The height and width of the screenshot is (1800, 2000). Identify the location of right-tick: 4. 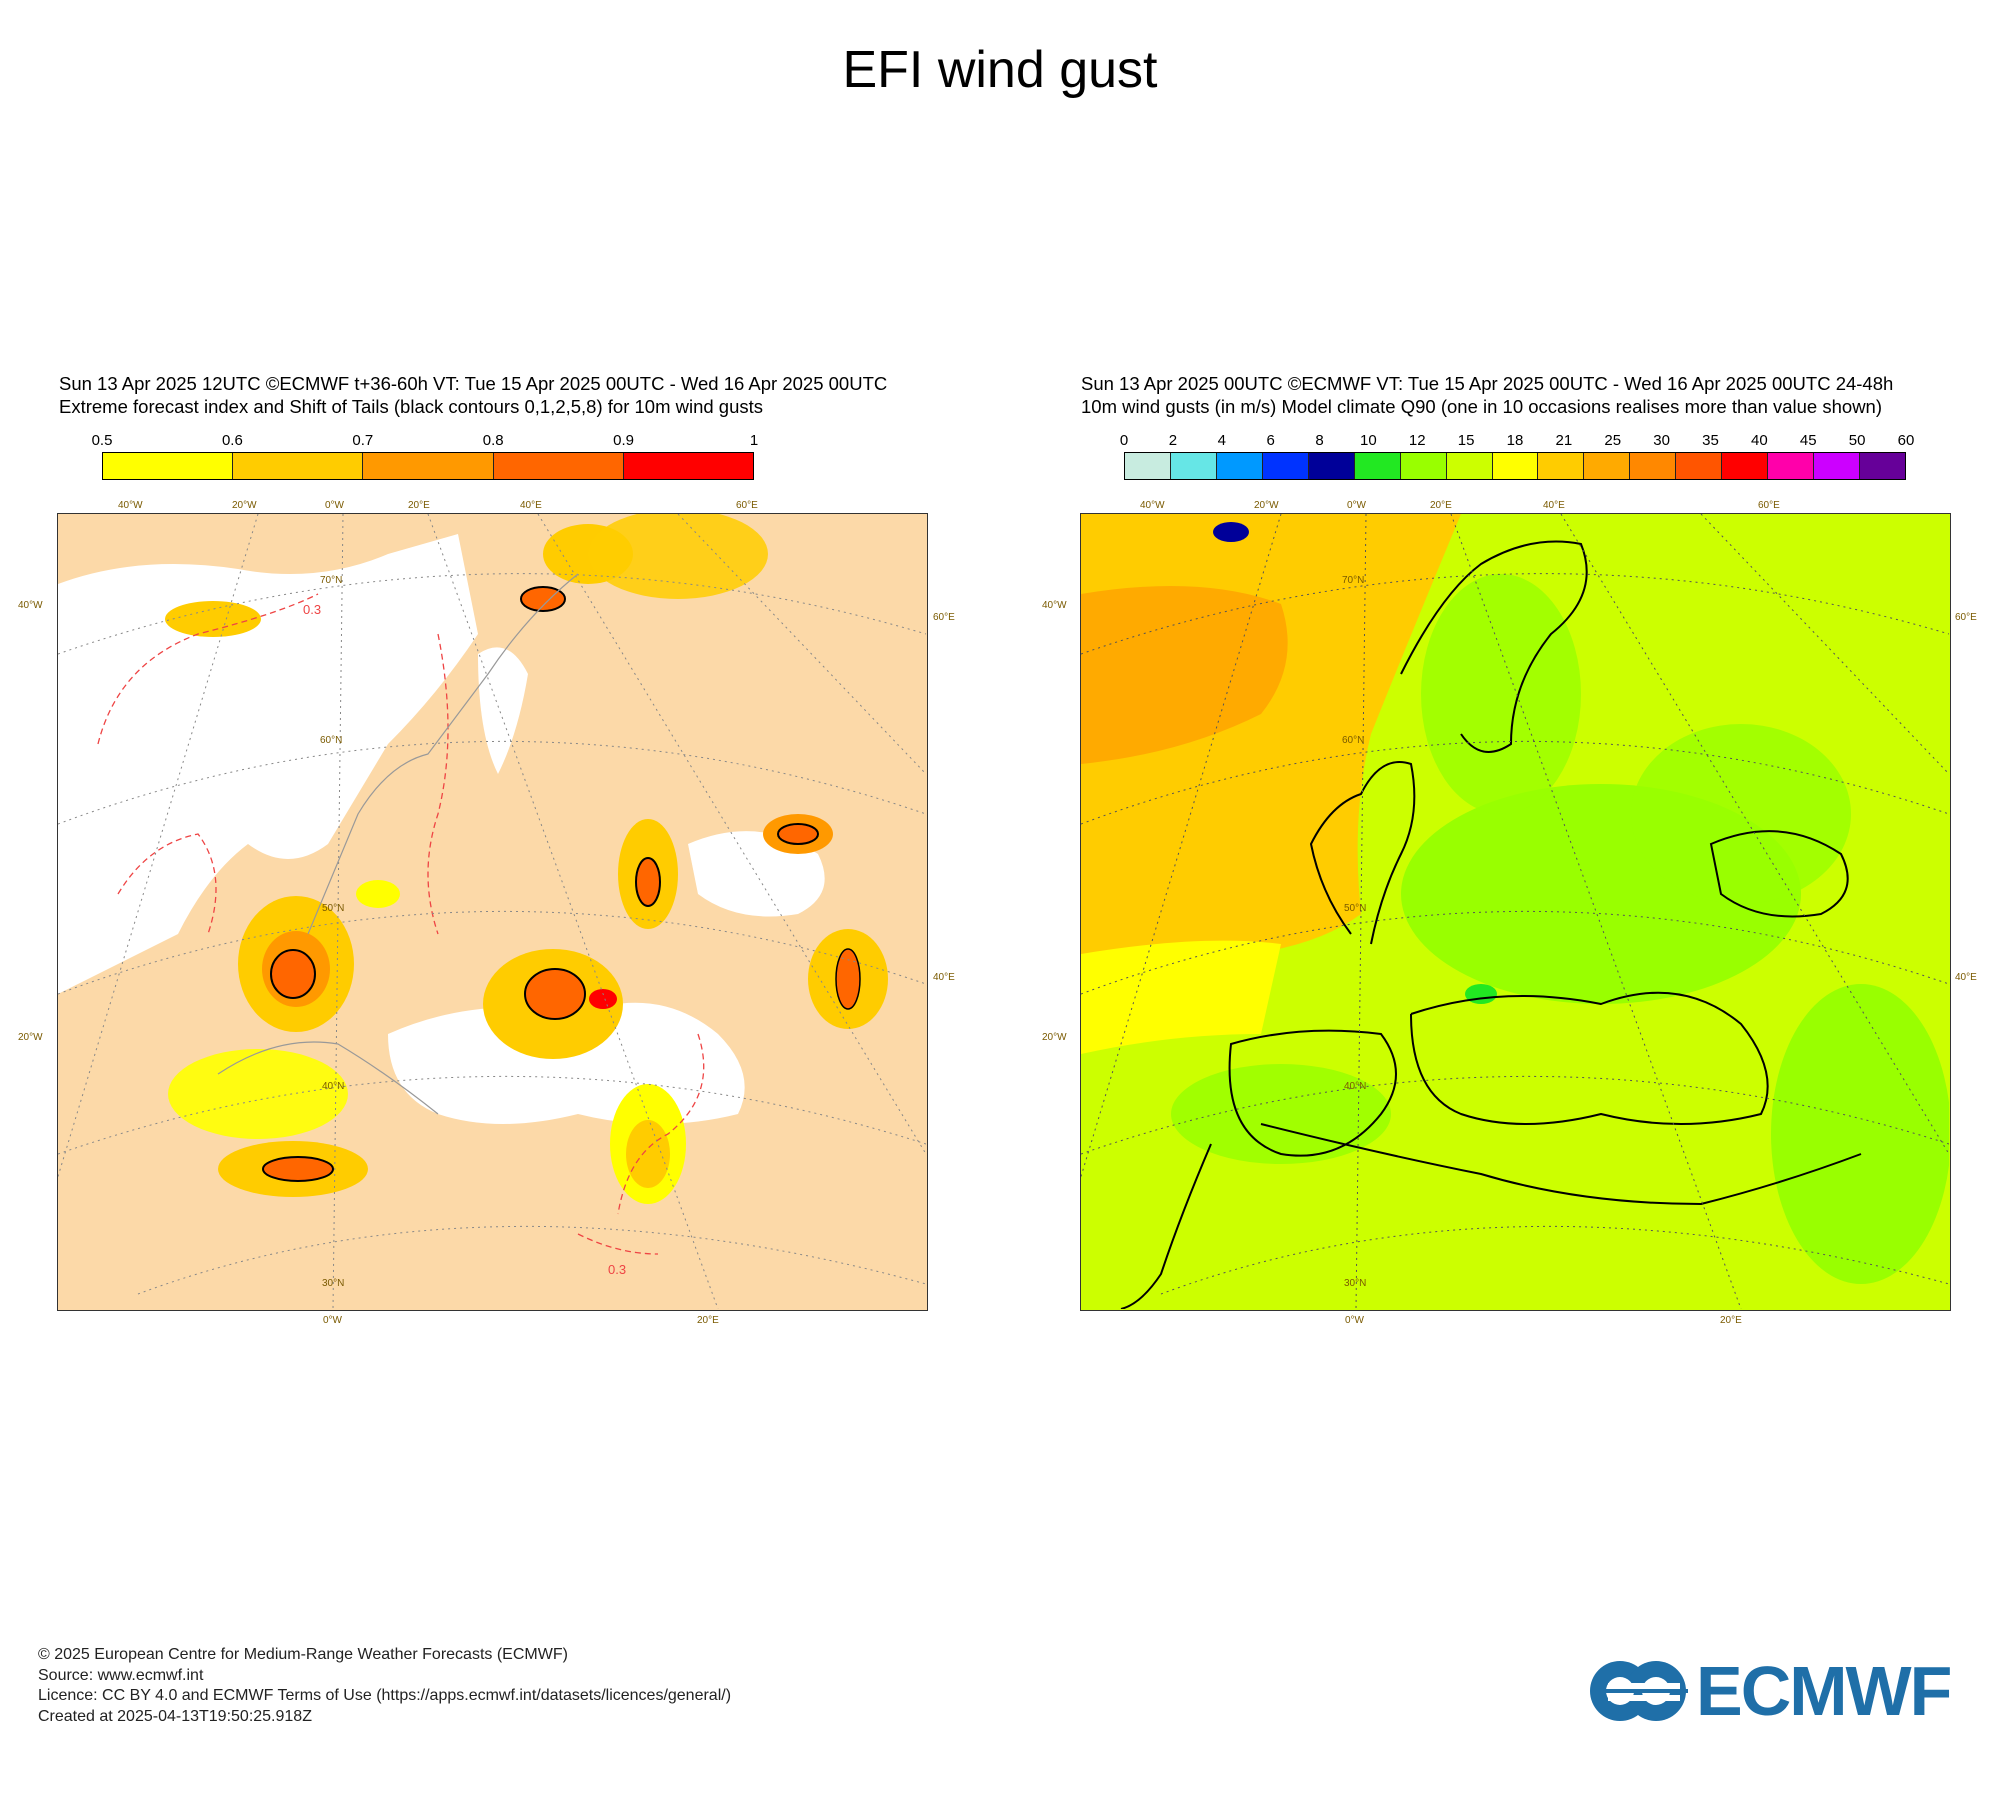
(1221, 440).